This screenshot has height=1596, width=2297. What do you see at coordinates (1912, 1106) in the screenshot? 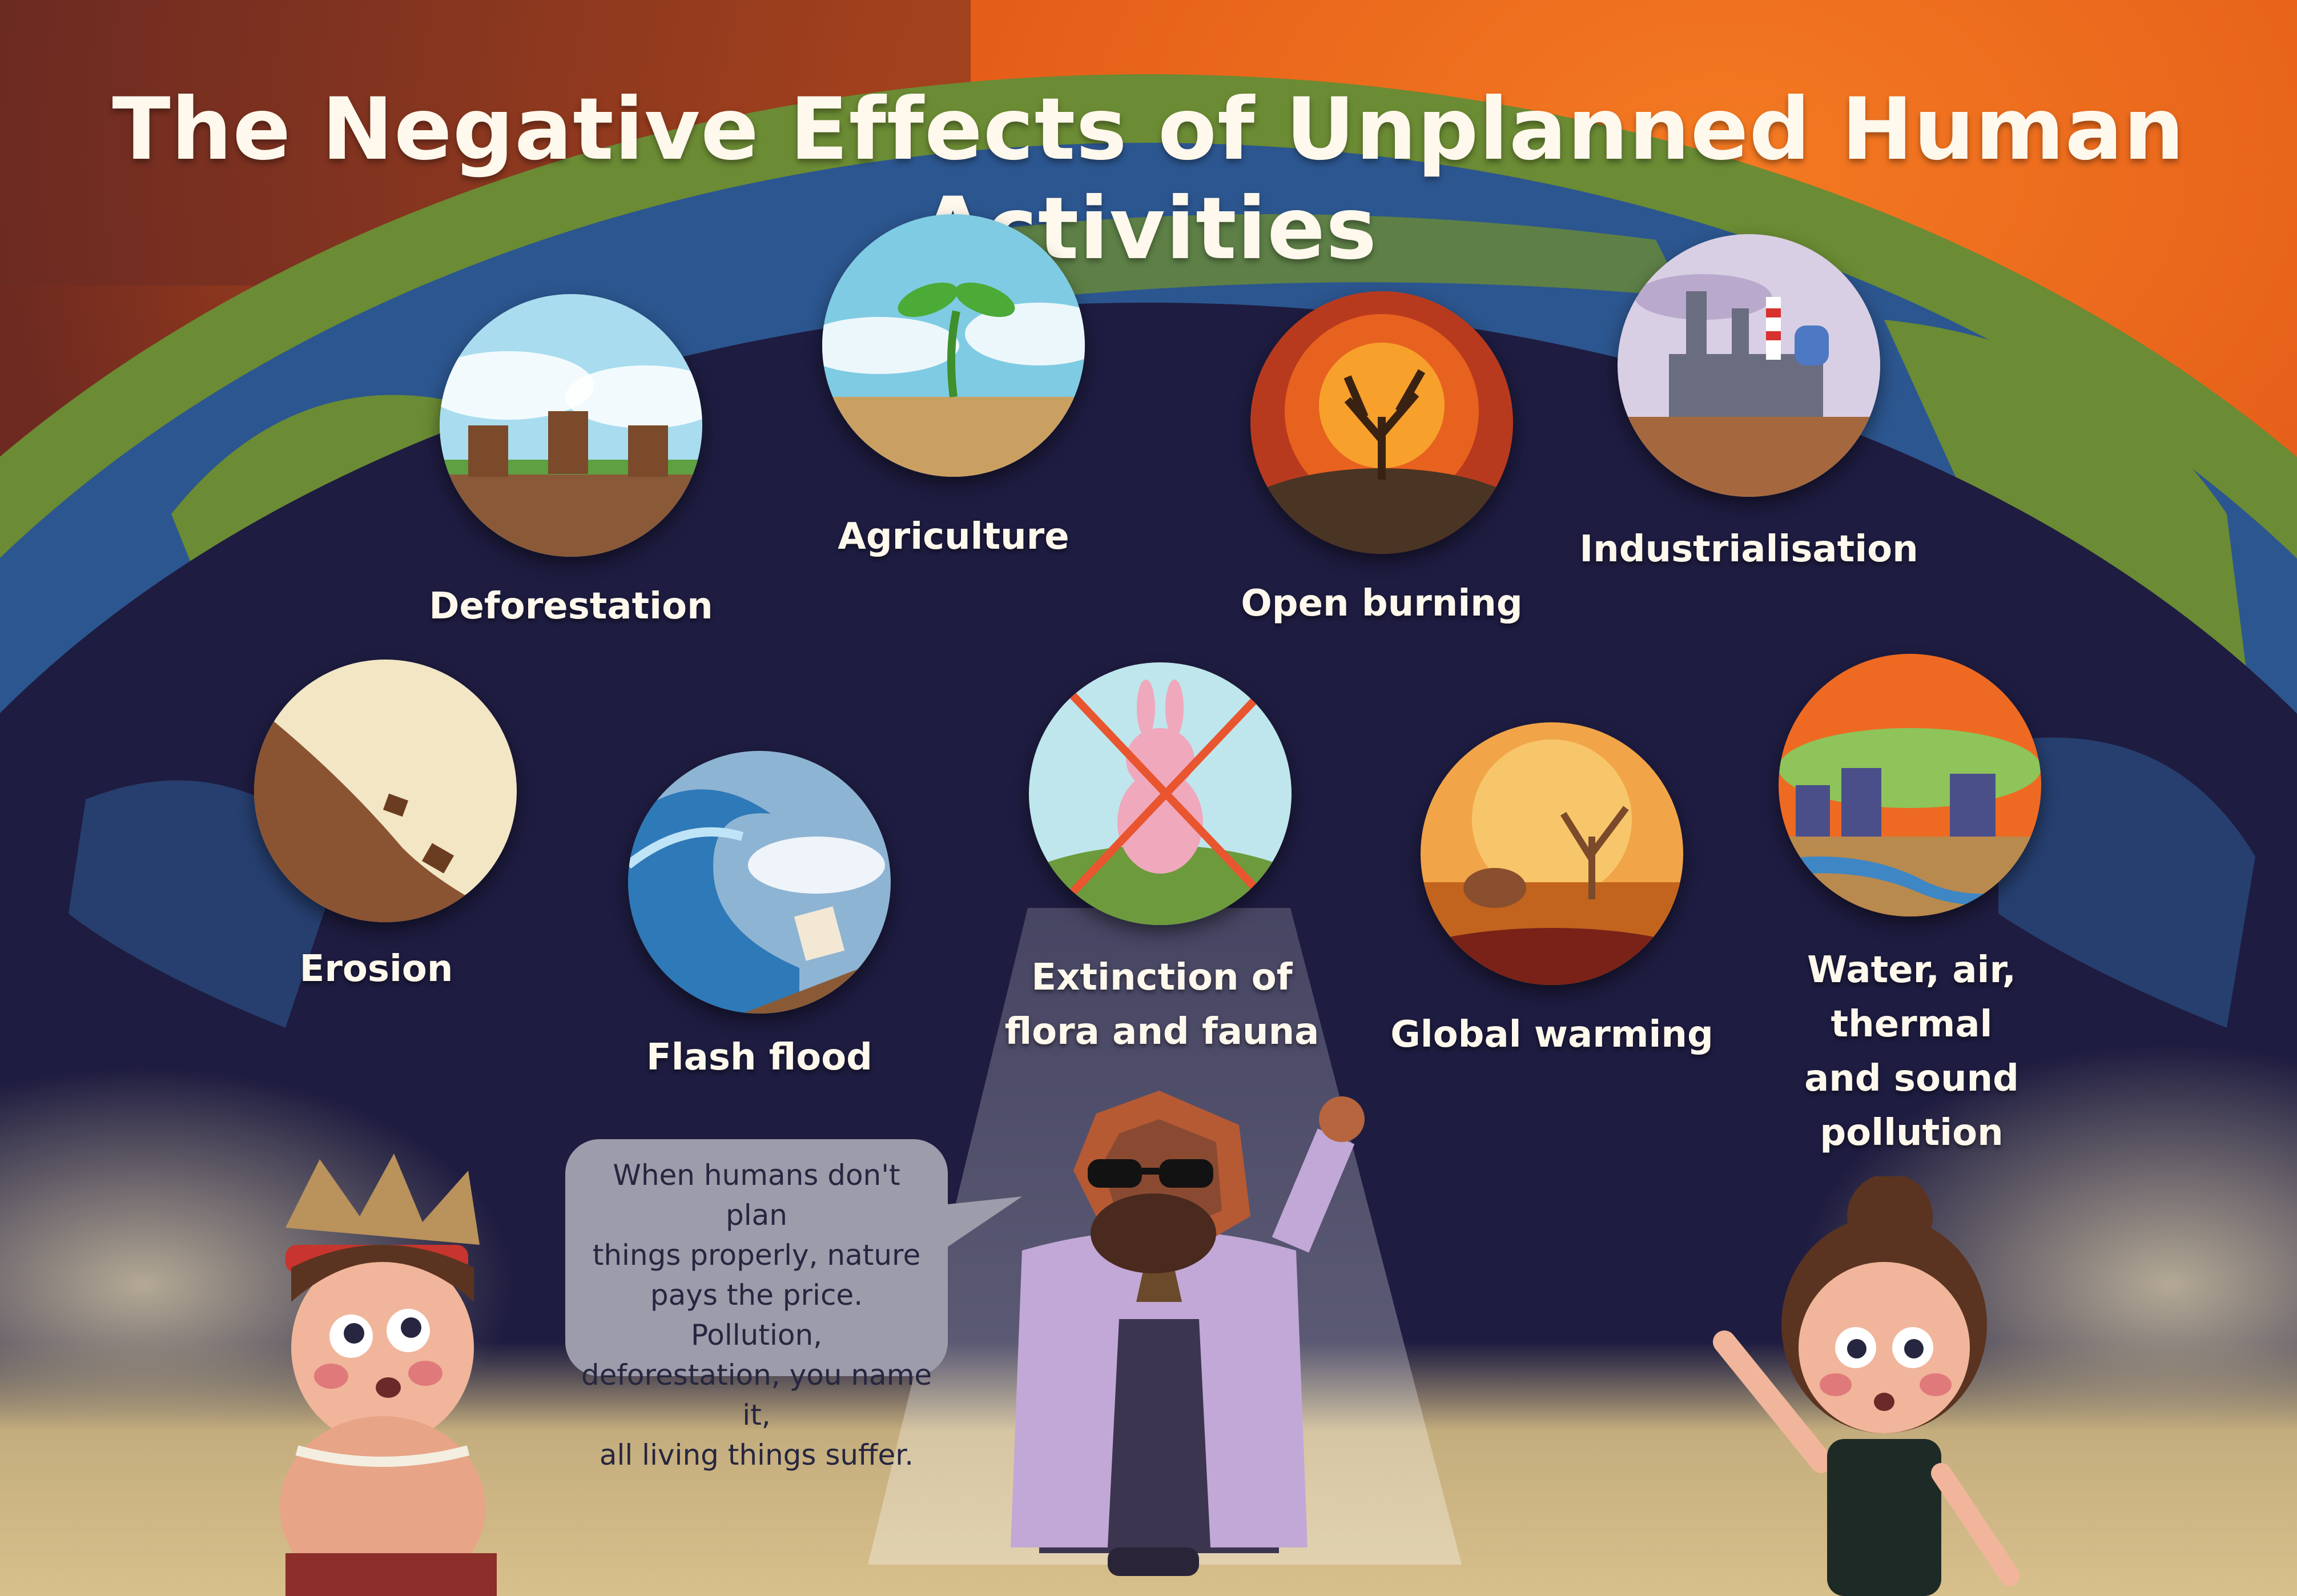
I see `label-pollution-line2: and sound pollution` at bounding box center [1912, 1106].